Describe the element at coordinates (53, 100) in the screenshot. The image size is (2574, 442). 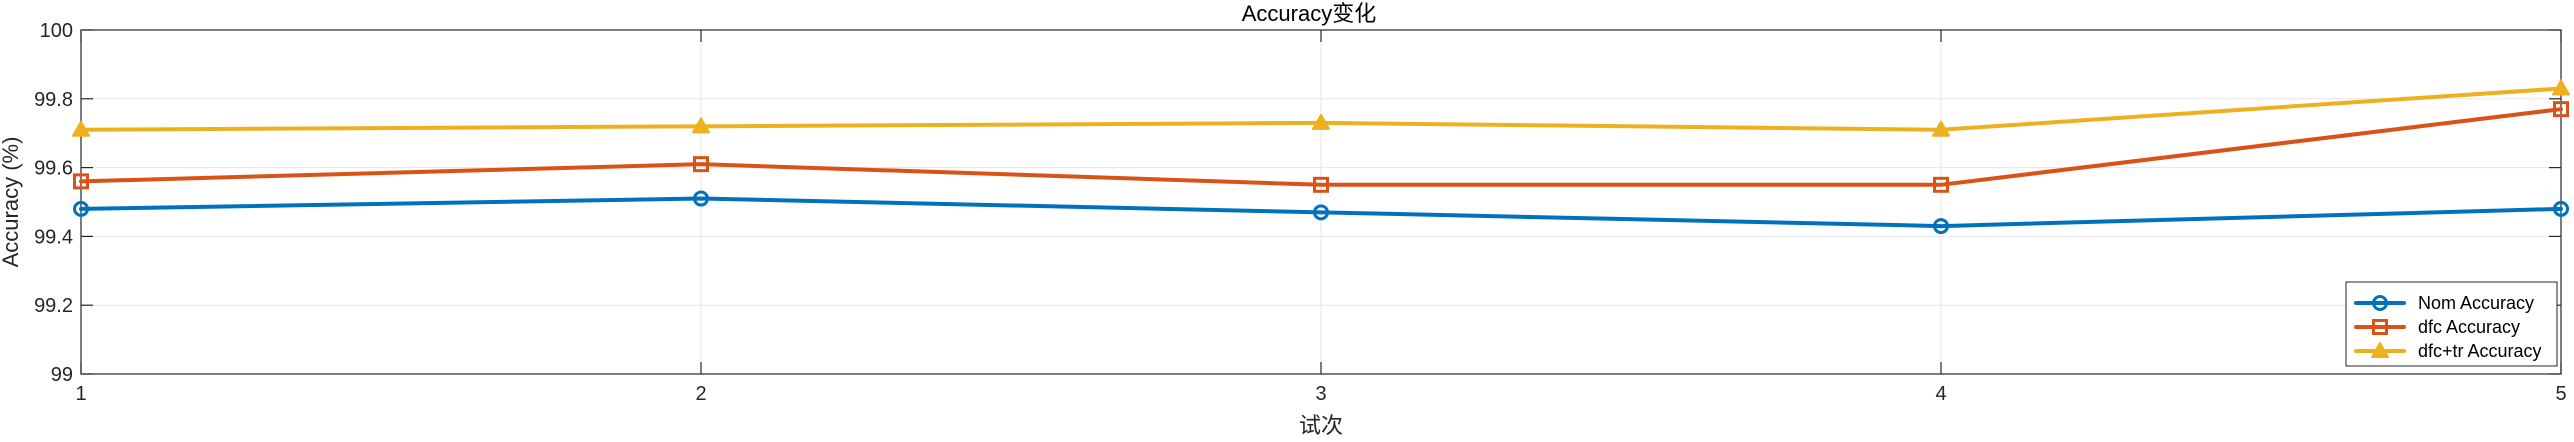
I see `y-tick-label-5: 99.8` at that location.